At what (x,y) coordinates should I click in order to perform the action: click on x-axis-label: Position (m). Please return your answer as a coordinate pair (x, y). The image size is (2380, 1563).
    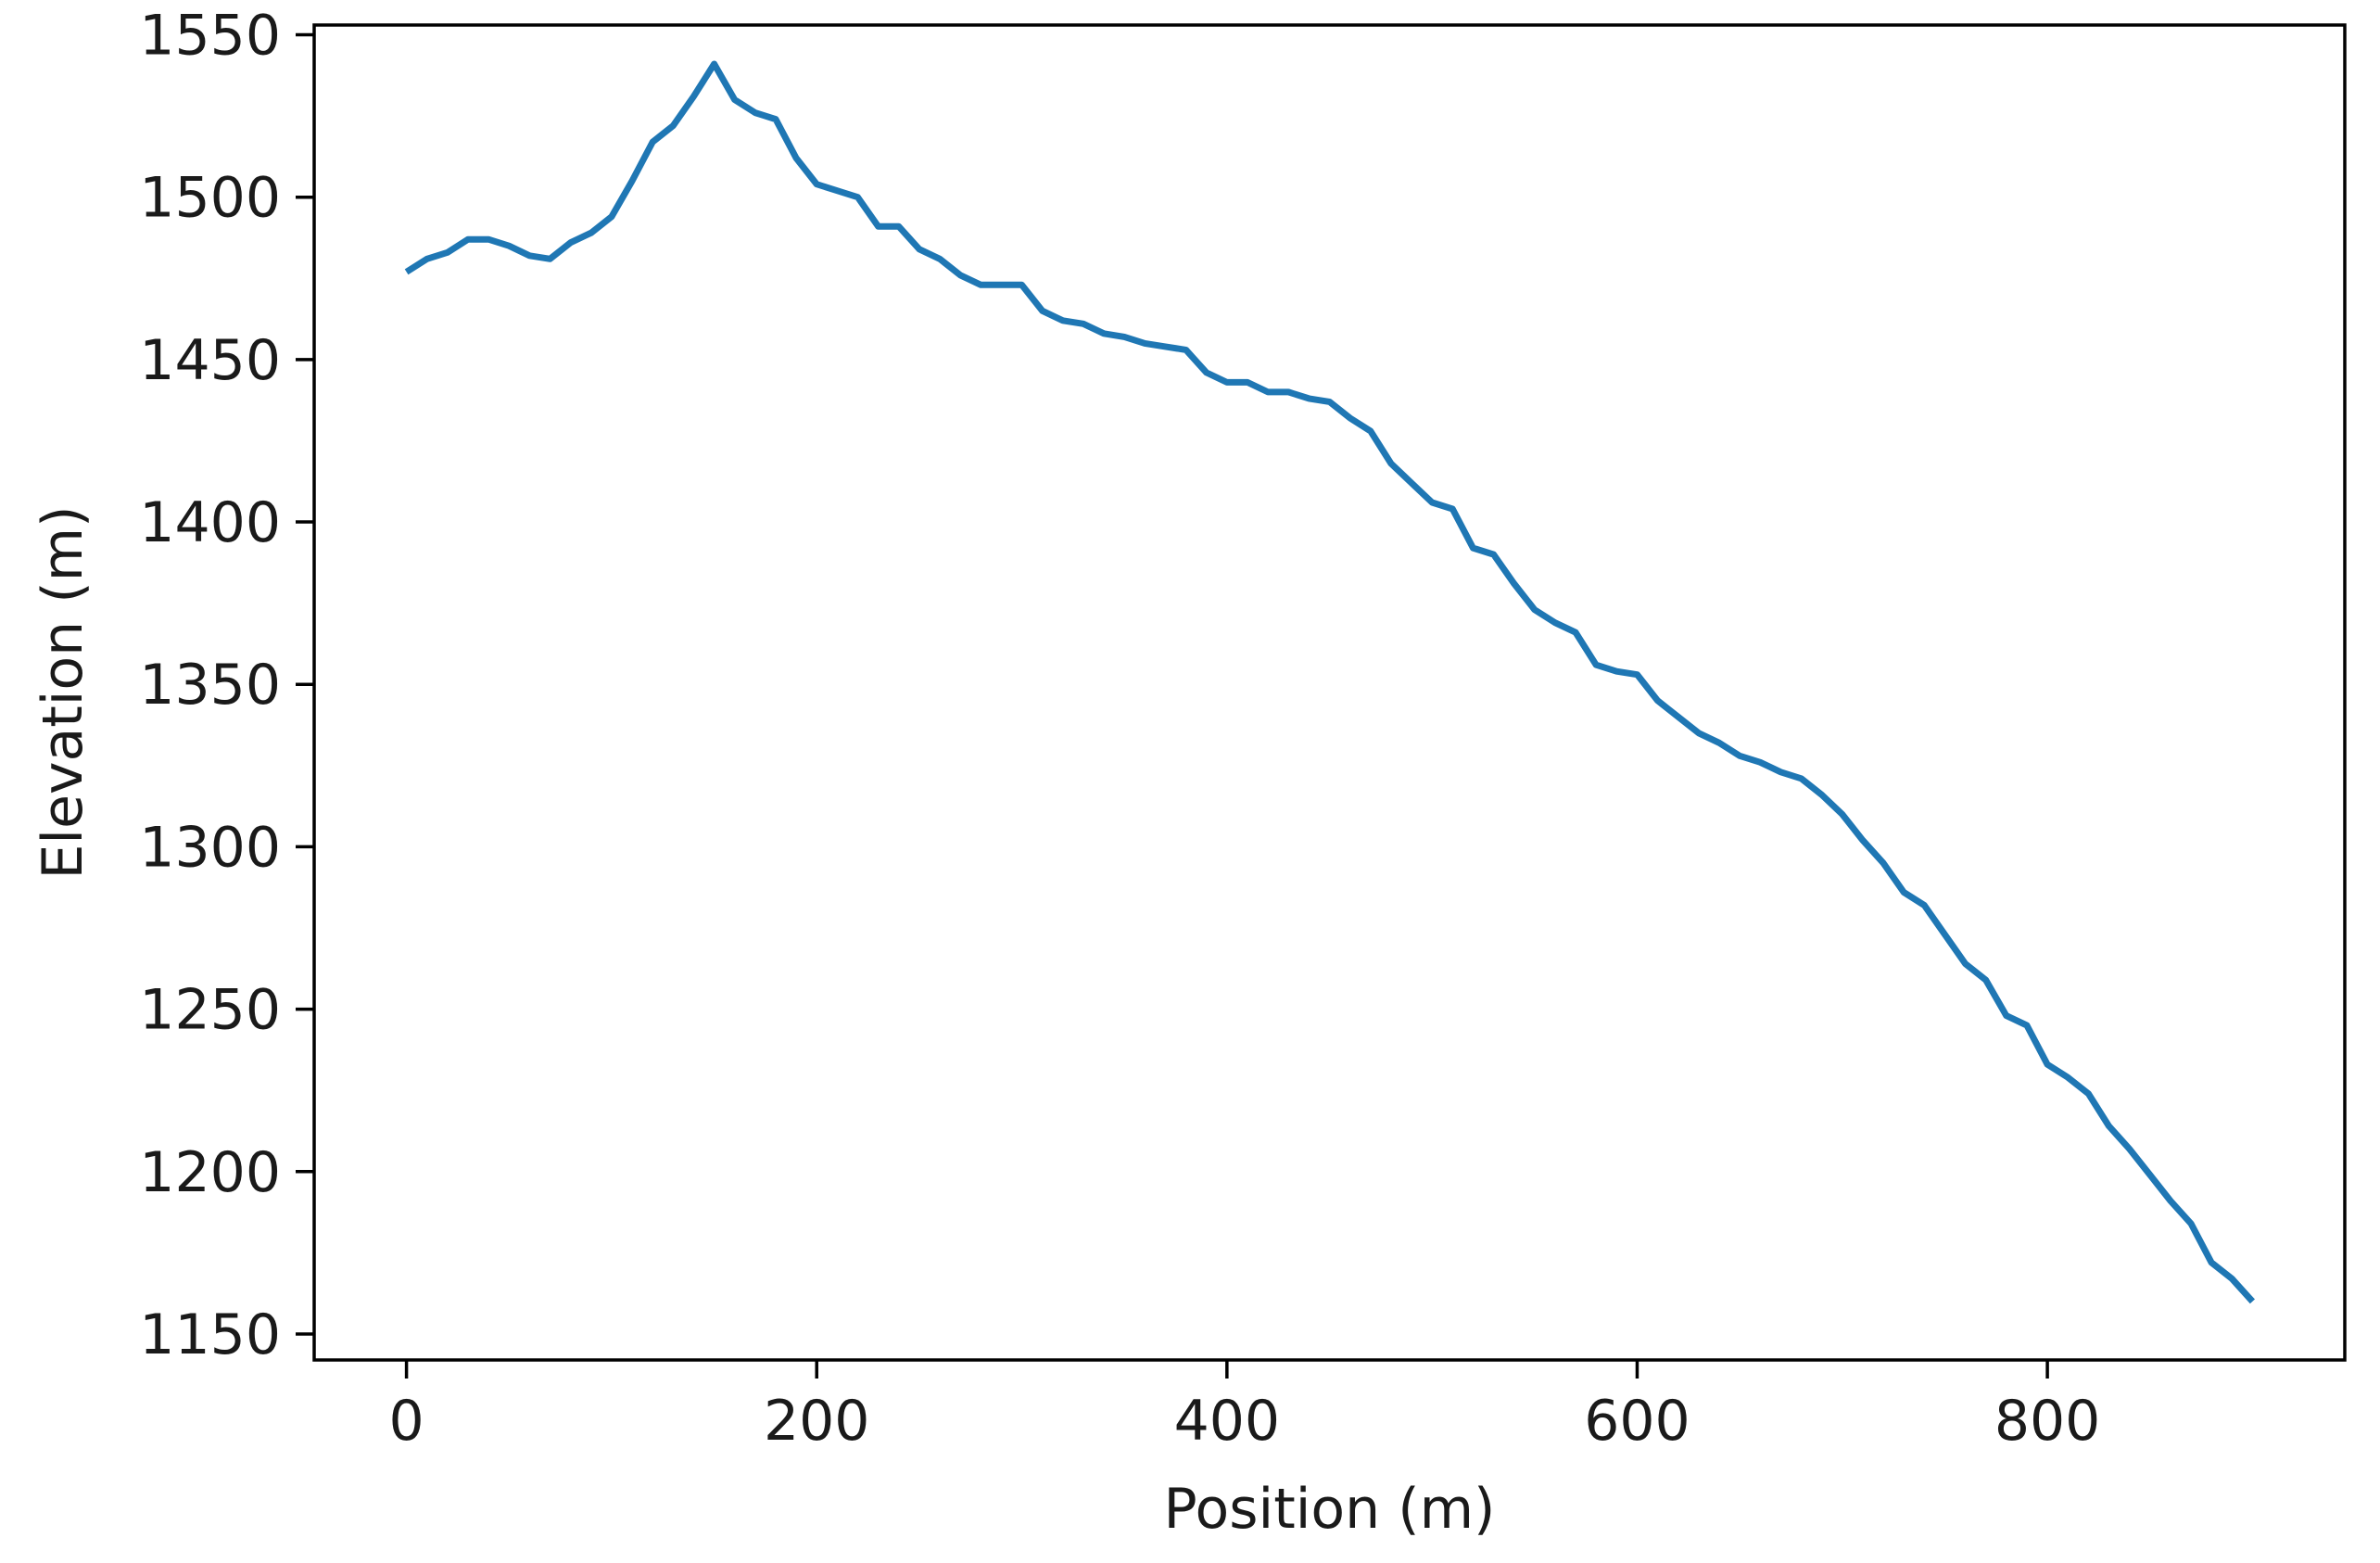
    Looking at the image, I should click on (1330, 1509).